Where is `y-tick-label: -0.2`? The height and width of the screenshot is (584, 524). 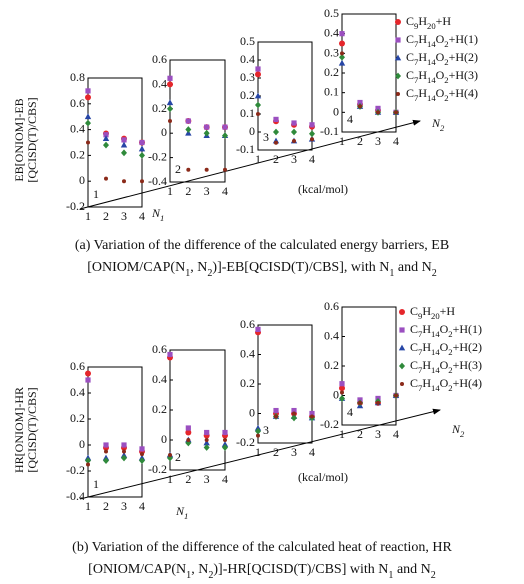 y-tick-label: -0.2 is located at coordinates (329, 424).